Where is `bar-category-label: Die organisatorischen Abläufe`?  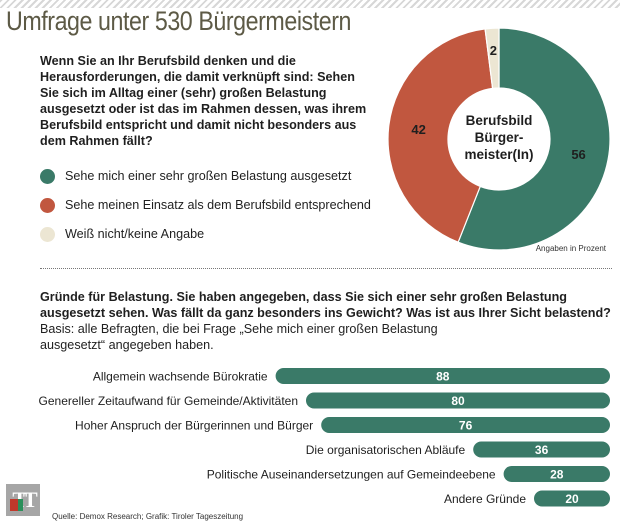 bar-category-label: Die organisatorischen Abläufe is located at coordinates (386, 450).